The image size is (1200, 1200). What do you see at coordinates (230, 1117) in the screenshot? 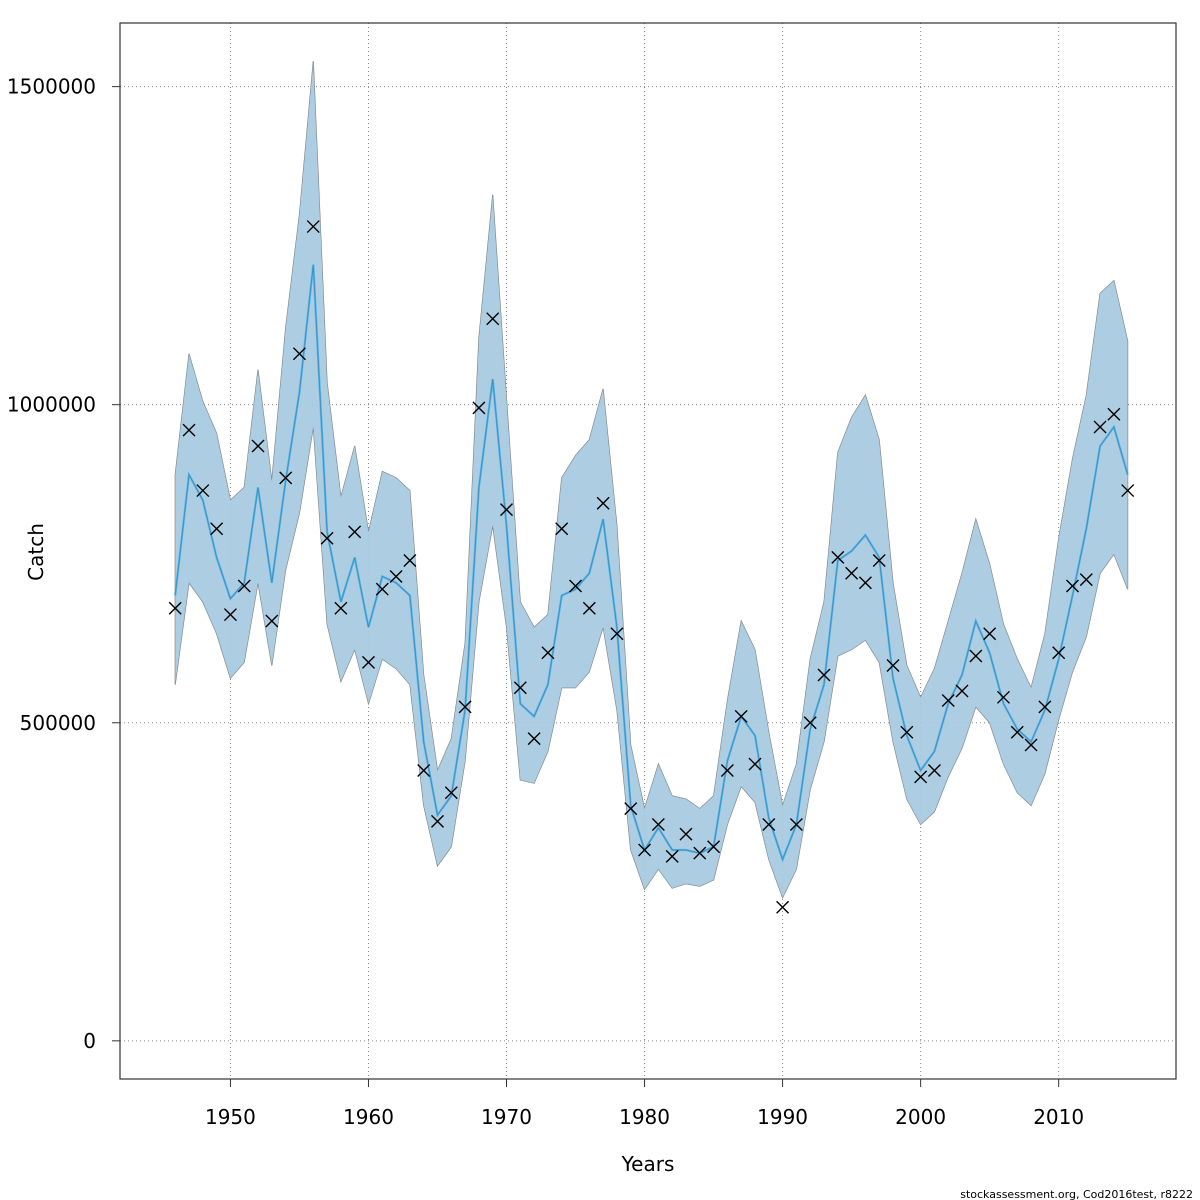
I see `x-tick-label: 1950` at bounding box center [230, 1117].